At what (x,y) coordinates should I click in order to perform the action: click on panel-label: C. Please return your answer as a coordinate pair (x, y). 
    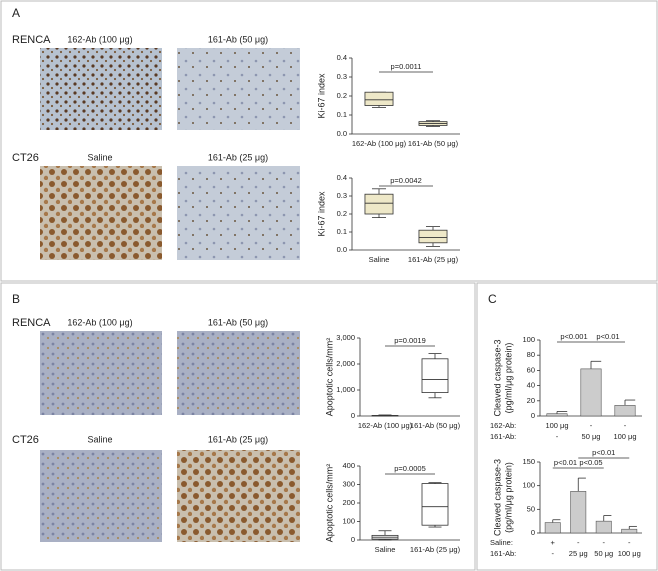
    Looking at the image, I should click on (492, 299).